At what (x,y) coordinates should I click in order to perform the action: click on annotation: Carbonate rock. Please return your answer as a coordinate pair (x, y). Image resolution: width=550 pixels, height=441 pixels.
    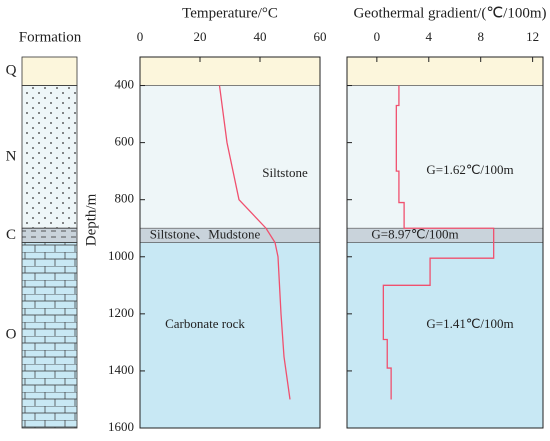
    Looking at the image, I should click on (205, 323).